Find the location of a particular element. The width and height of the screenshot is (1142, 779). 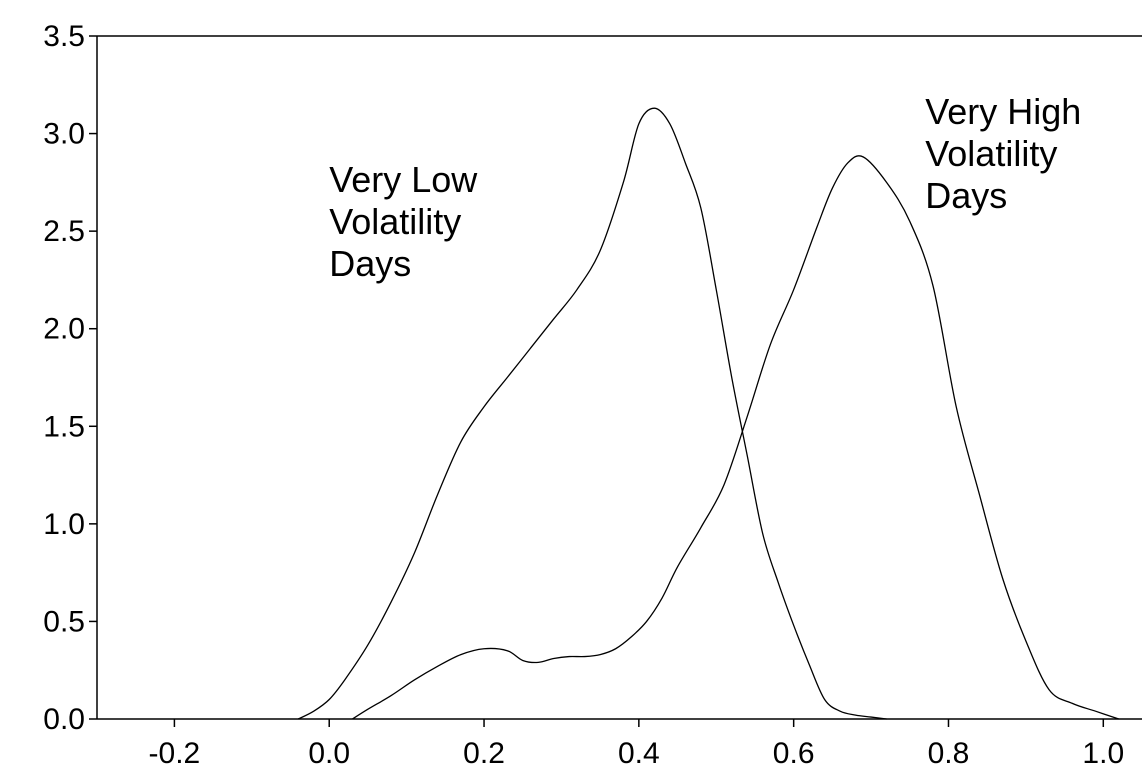

y-tick-label: 2.5 is located at coordinates (64, 231).